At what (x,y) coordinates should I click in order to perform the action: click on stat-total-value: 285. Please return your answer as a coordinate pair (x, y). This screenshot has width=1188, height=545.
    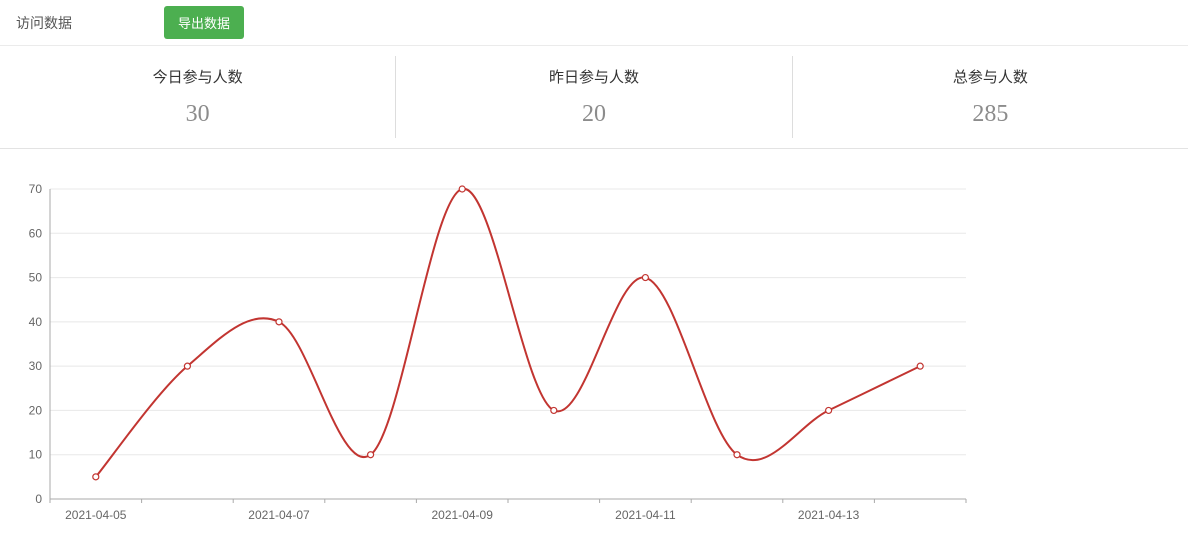
    Looking at the image, I should click on (990, 114).